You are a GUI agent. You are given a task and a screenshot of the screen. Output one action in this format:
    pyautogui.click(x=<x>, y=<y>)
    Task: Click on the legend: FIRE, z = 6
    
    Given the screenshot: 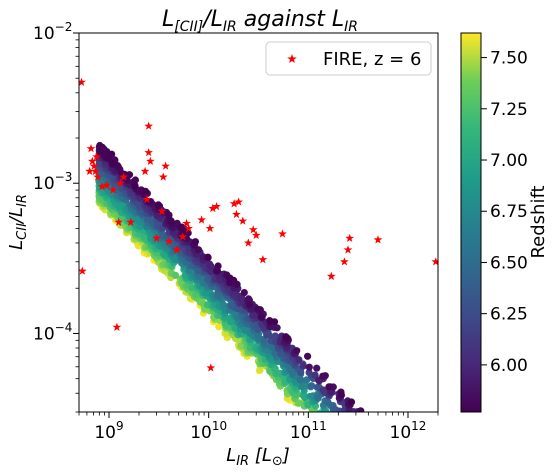 What is the action you would take?
    pyautogui.click(x=348, y=58)
    